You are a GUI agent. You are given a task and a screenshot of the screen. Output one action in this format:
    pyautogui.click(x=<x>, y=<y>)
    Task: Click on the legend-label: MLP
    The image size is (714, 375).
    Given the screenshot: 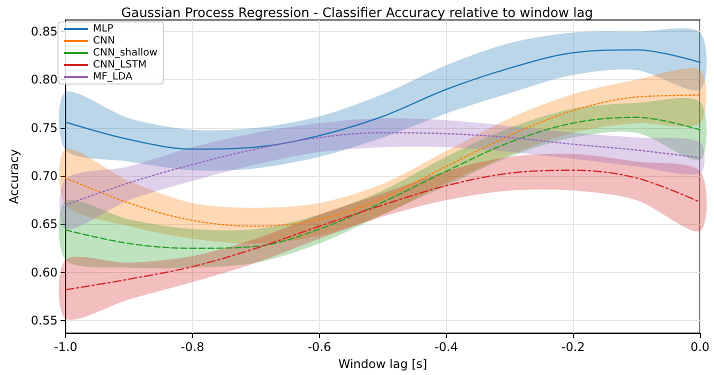 What is the action you would take?
    pyautogui.click(x=103, y=29)
    